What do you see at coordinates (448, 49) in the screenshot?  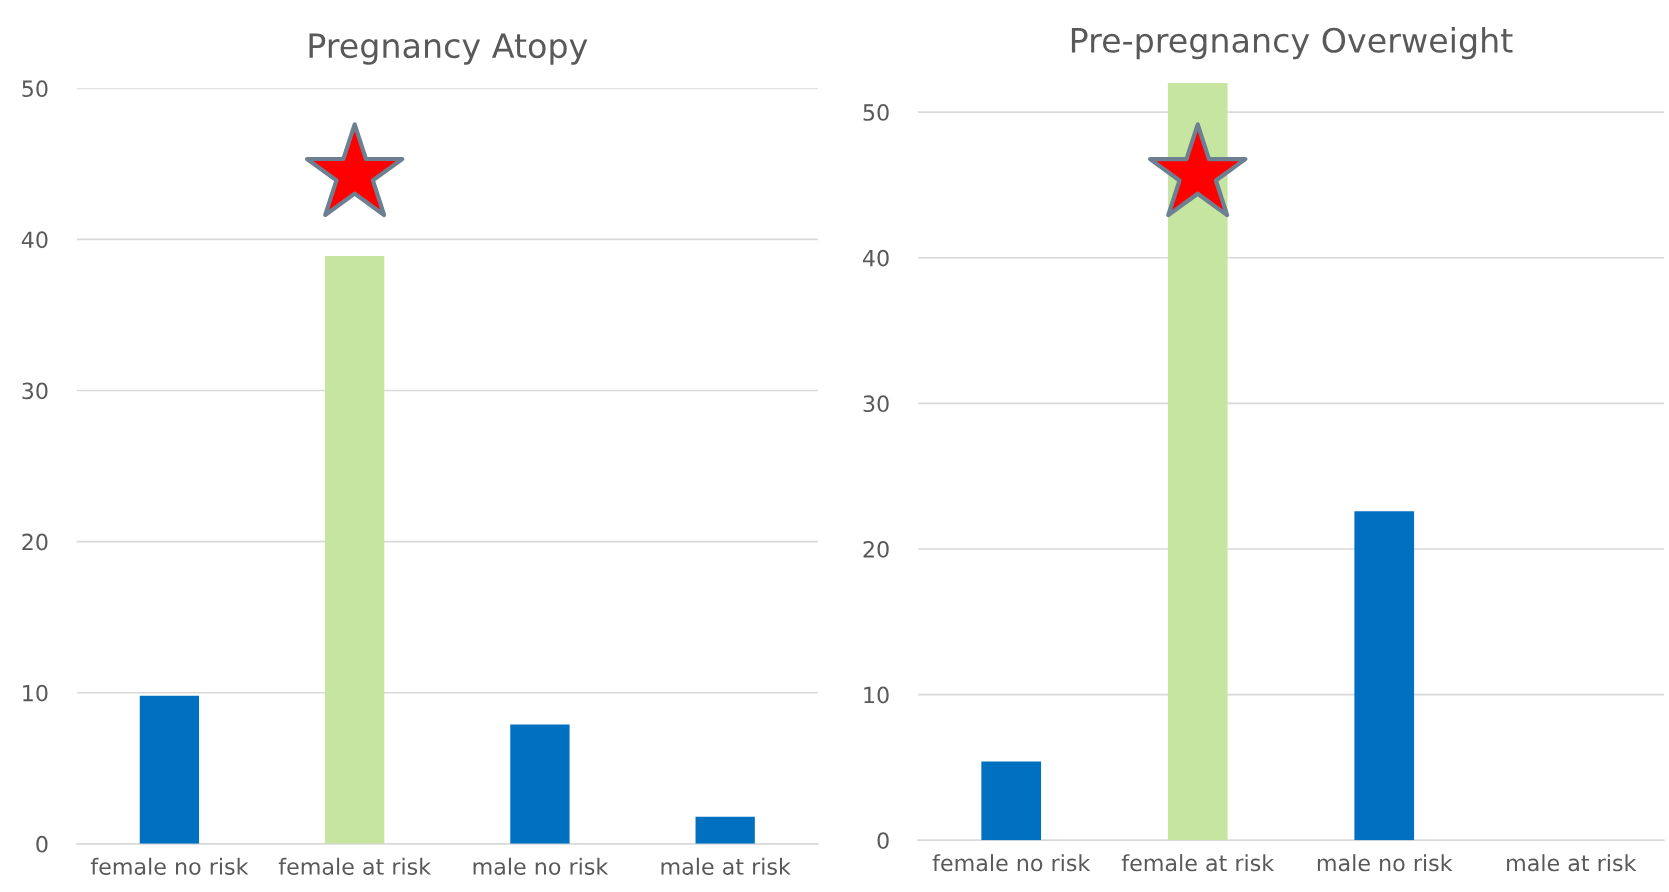 I see `chart-title: Pregnancy Atopy` at bounding box center [448, 49].